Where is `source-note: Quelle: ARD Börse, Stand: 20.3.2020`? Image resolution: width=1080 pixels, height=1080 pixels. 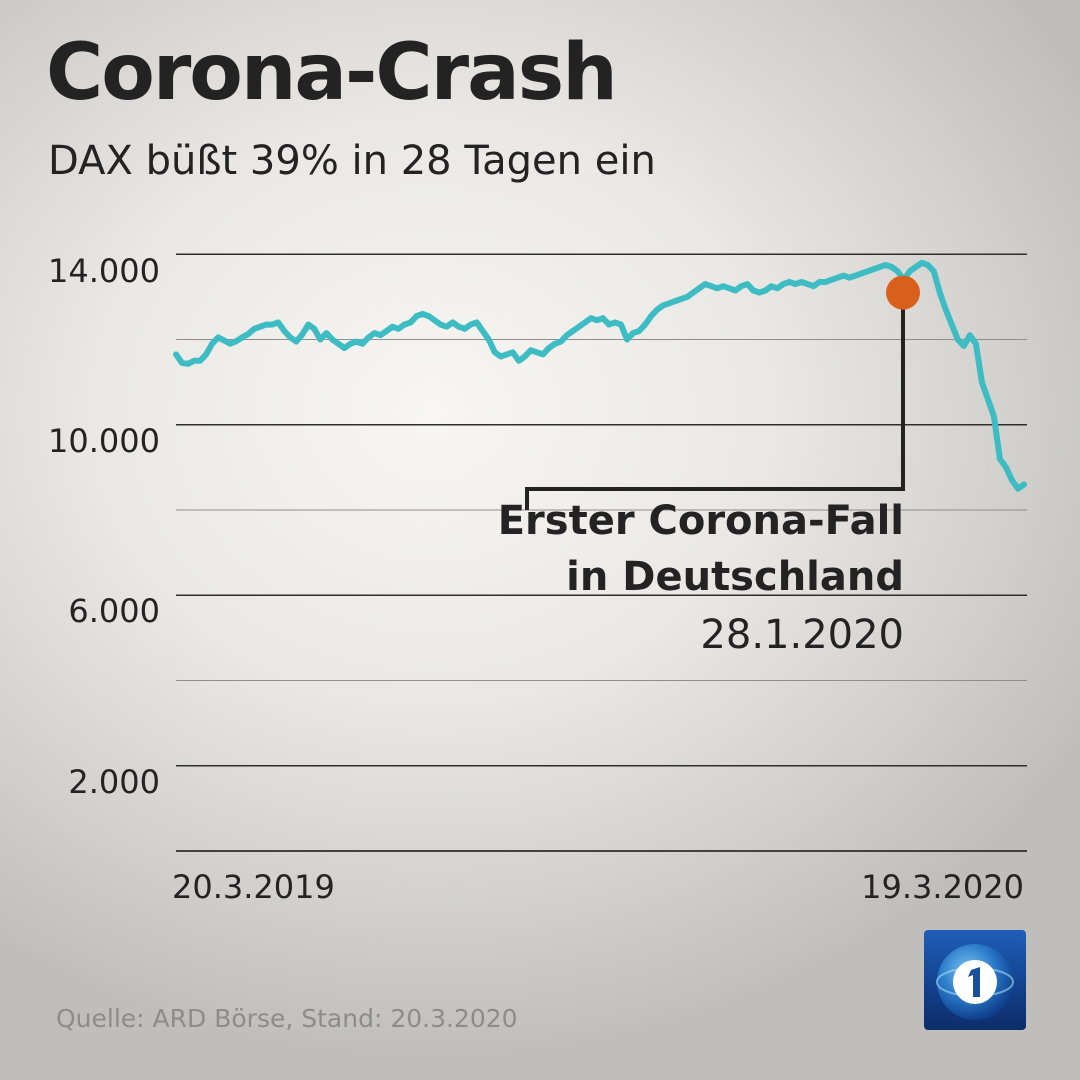 source-note: Quelle: ARD Börse, Stand: 20.3.2020 is located at coordinates (287, 1018).